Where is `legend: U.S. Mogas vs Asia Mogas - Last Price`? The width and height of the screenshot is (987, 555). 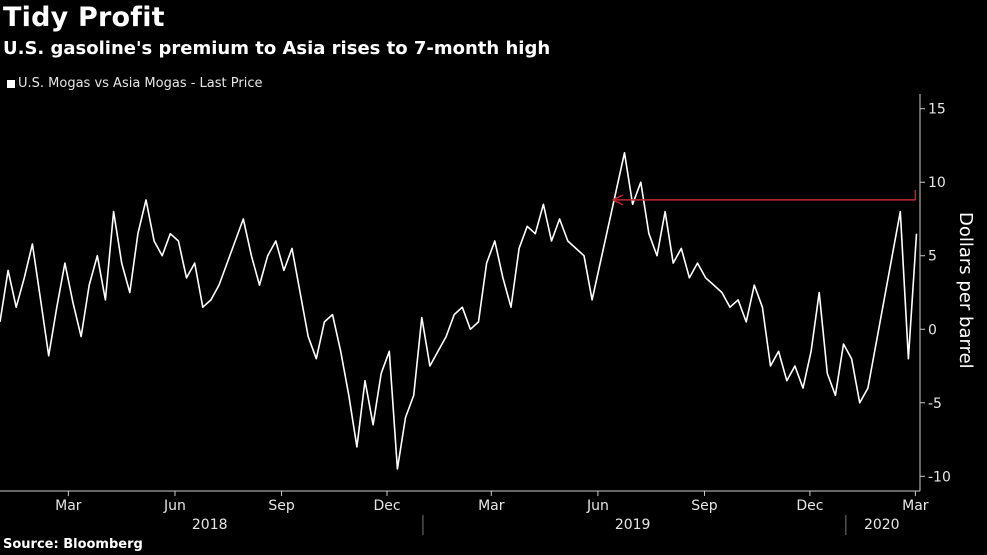
legend: U.S. Mogas vs Asia Mogas - Last Price is located at coordinates (134, 83).